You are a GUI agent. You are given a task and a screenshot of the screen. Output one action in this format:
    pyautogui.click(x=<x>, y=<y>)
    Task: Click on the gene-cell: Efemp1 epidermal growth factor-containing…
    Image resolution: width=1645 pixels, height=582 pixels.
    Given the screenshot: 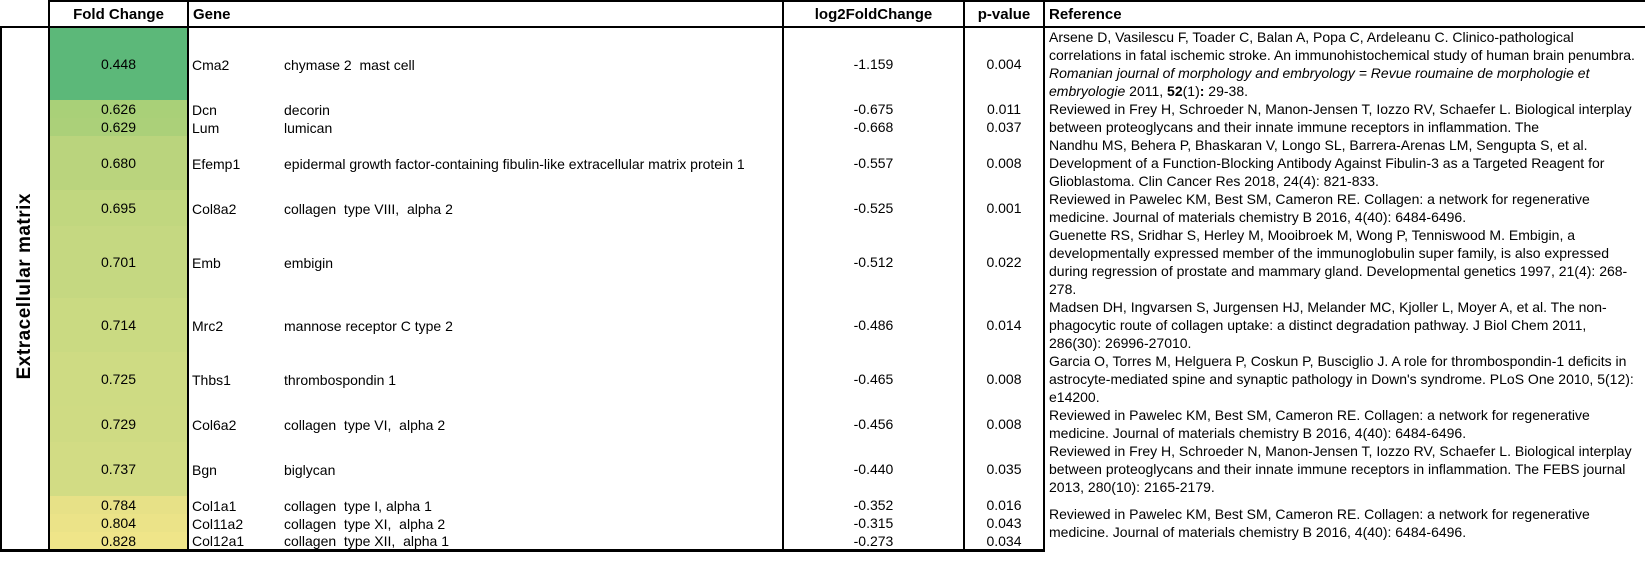 What is the action you would take?
    pyautogui.click(x=485, y=163)
    